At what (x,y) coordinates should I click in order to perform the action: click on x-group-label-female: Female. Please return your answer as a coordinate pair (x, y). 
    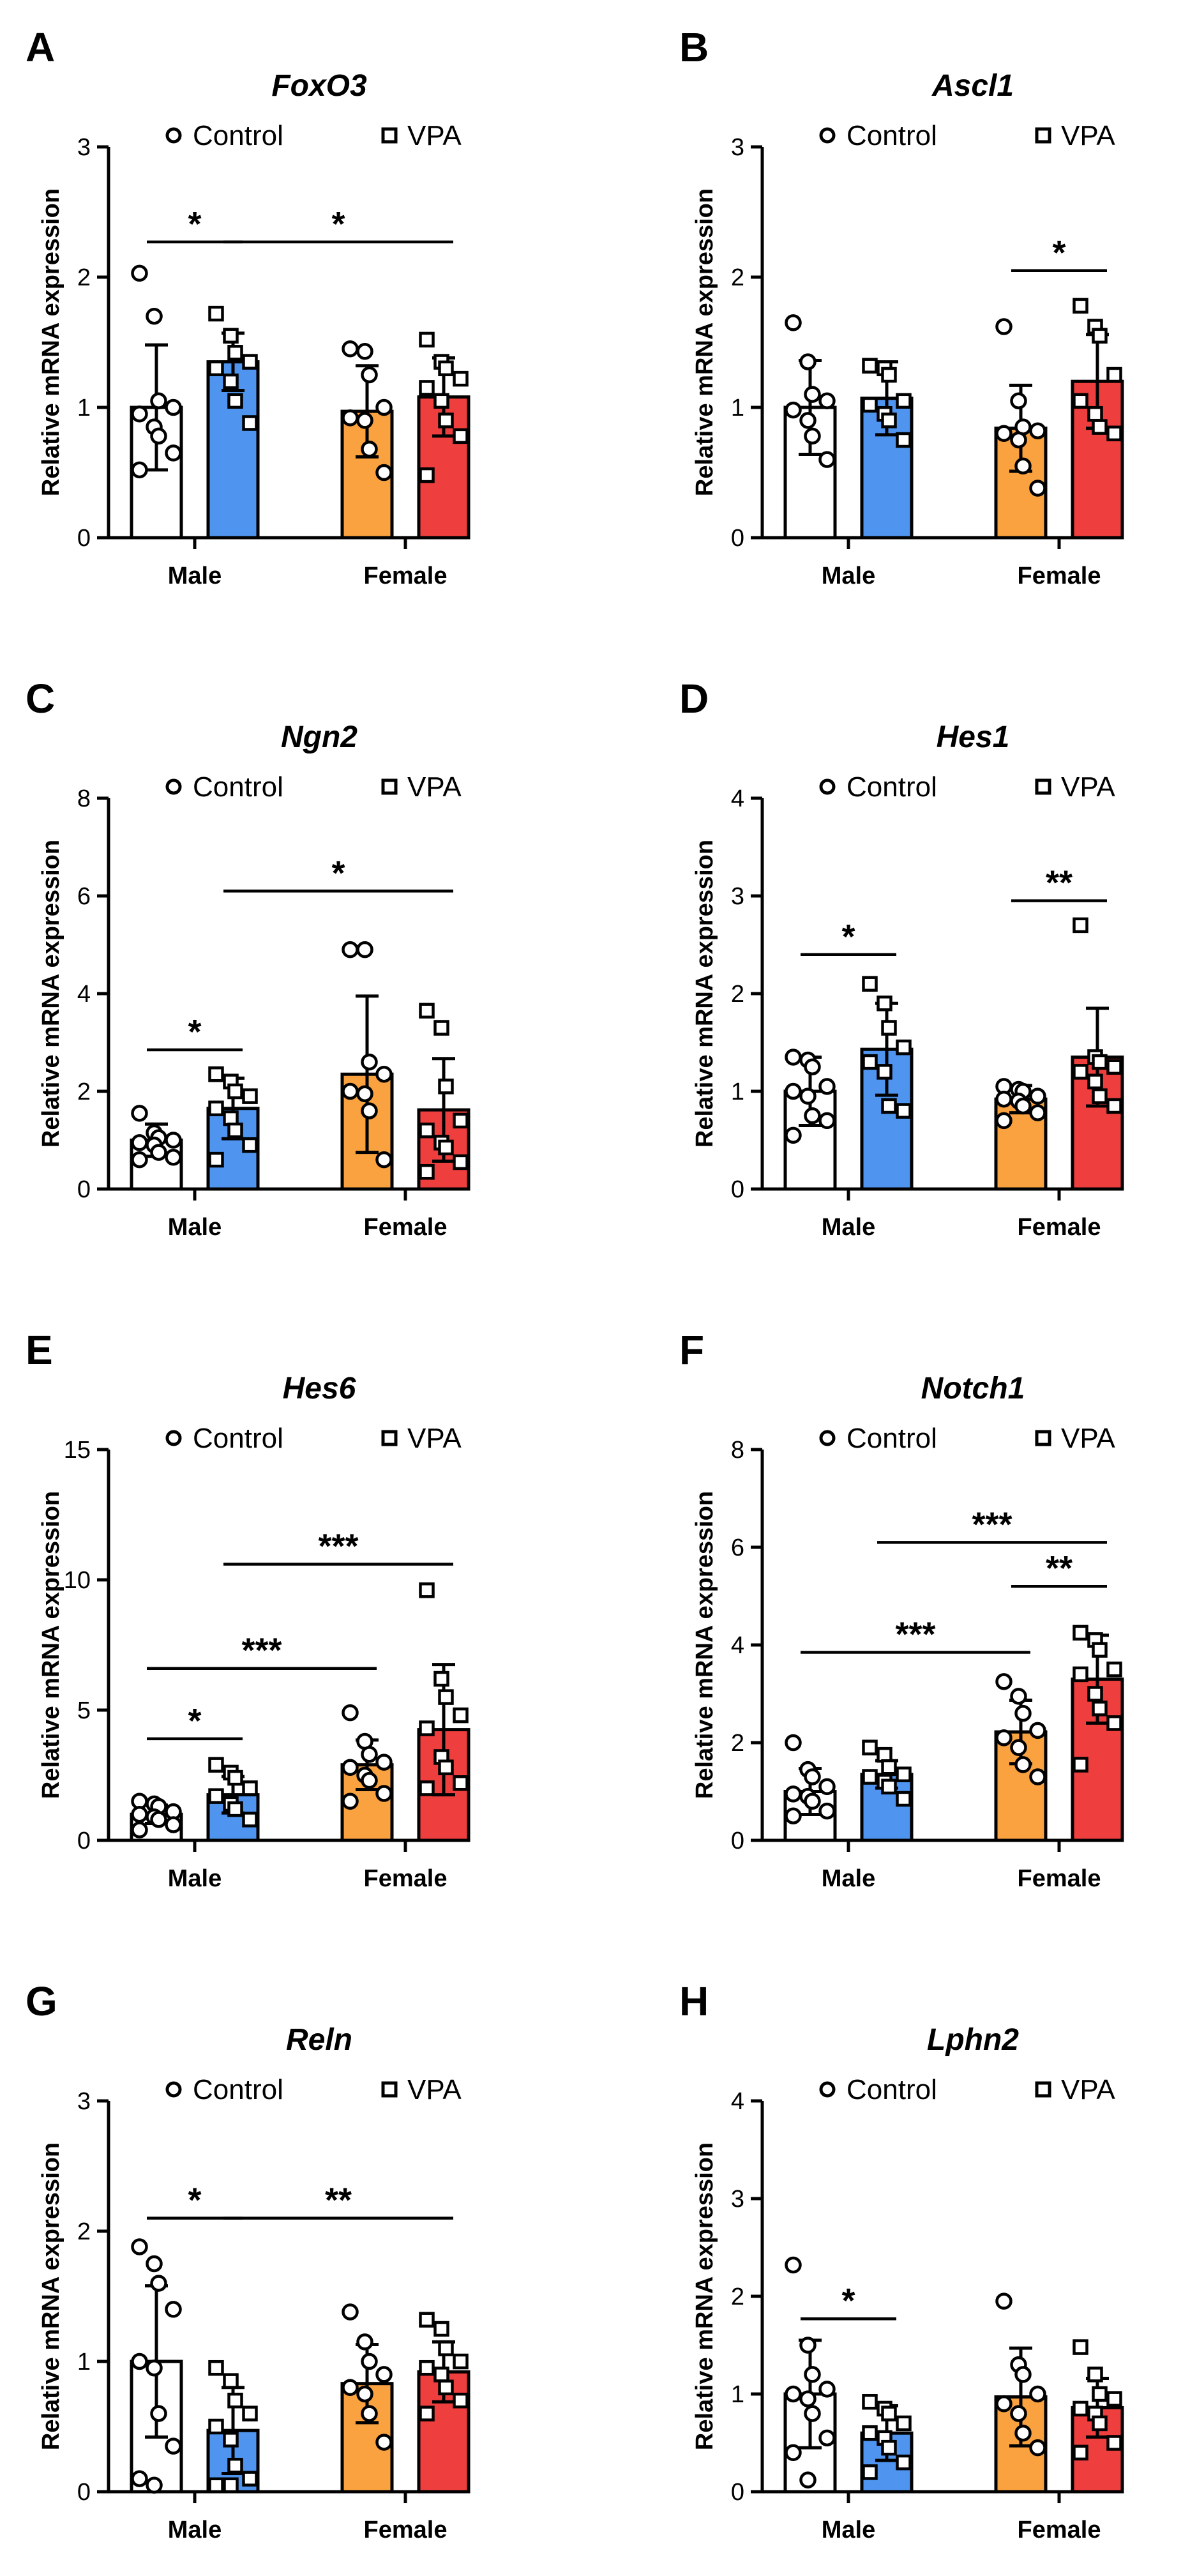
    Looking at the image, I should click on (406, 576).